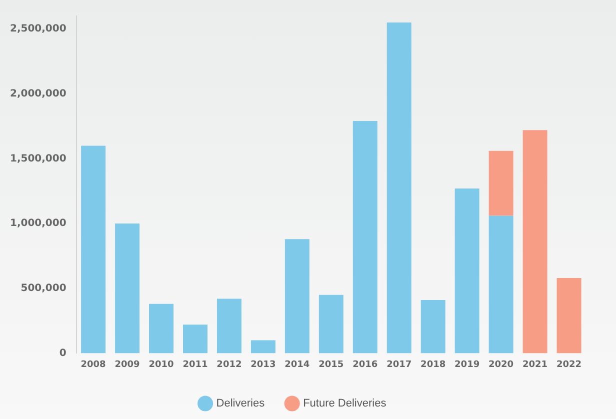  I want to click on x-tick-label: 2017, so click(399, 365).